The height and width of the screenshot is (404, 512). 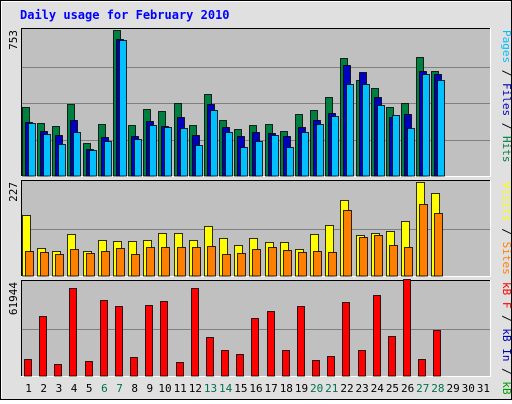 What do you see at coordinates (104, 388) in the screenshot?
I see `day-label-6: 6` at bounding box center [104, 388].